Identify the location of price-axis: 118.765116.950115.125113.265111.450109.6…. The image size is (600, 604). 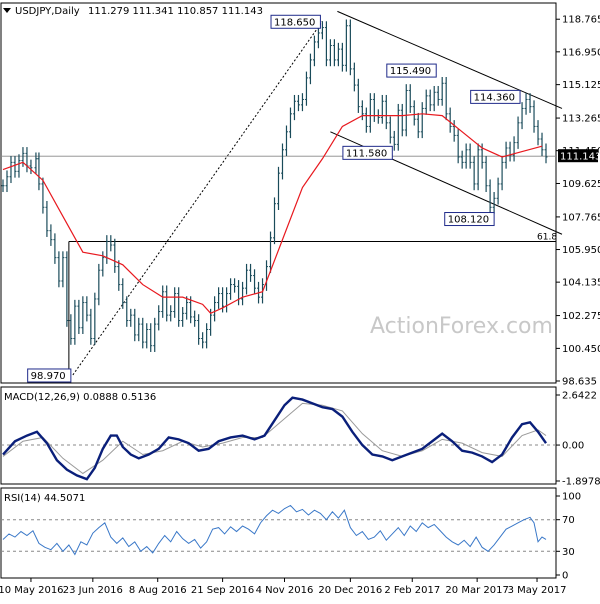
(578, 201).